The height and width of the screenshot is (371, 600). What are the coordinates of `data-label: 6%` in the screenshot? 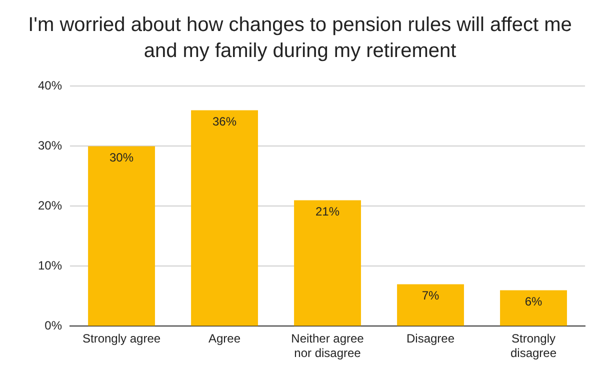 It's located at (533, 301).